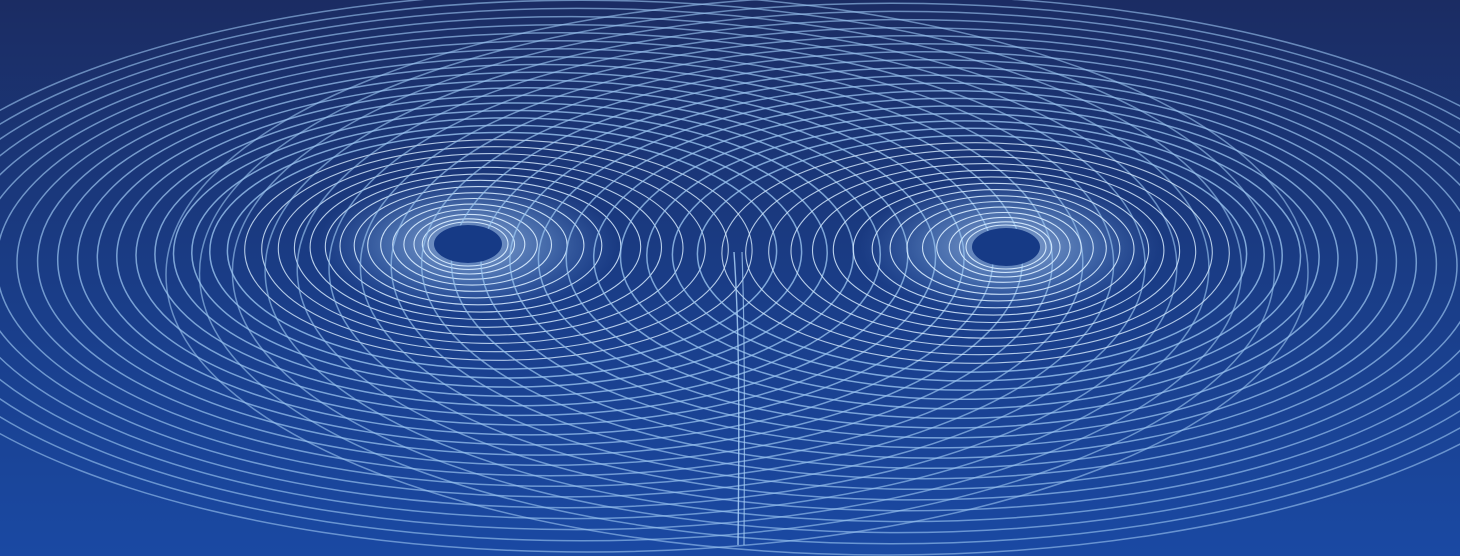 This screenshot has width=1460, height=556. I want to click on right-lobe-core, so click(1006, 247).